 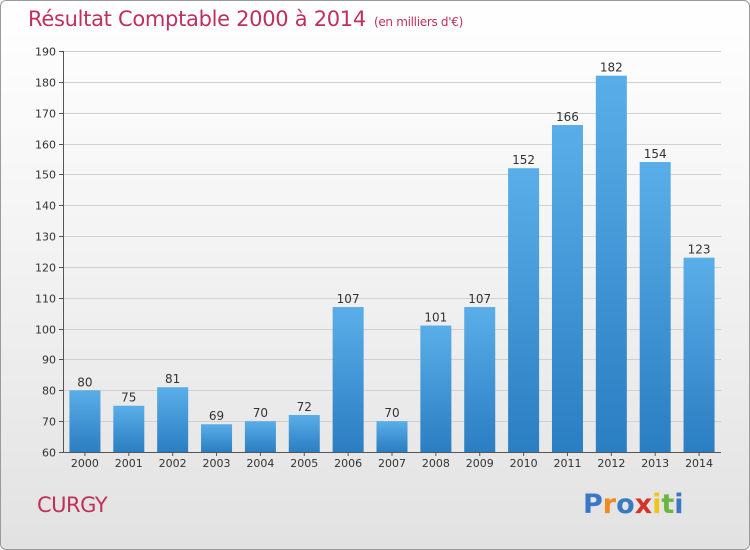 What do you see at coordinates (260, 413) in the screenshot?
I see `value-label-2004: 70` at bounding box center [260, 413].